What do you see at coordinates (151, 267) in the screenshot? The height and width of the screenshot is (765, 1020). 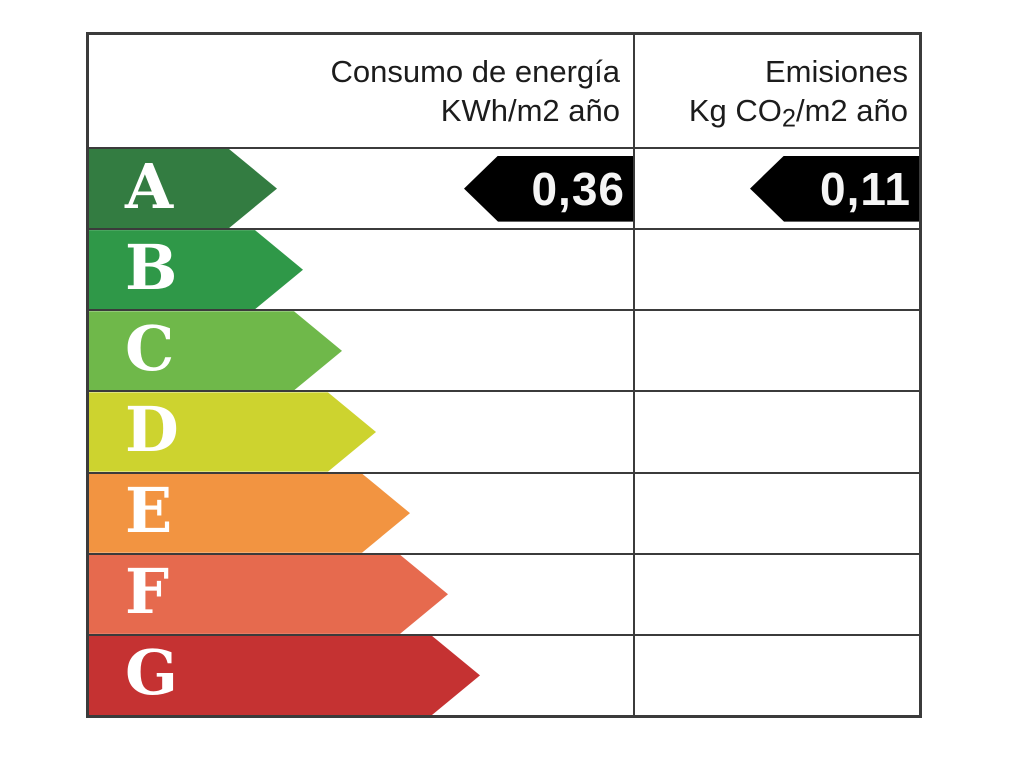 I see `band-letter-b: B` at bounding box center [151, 267].